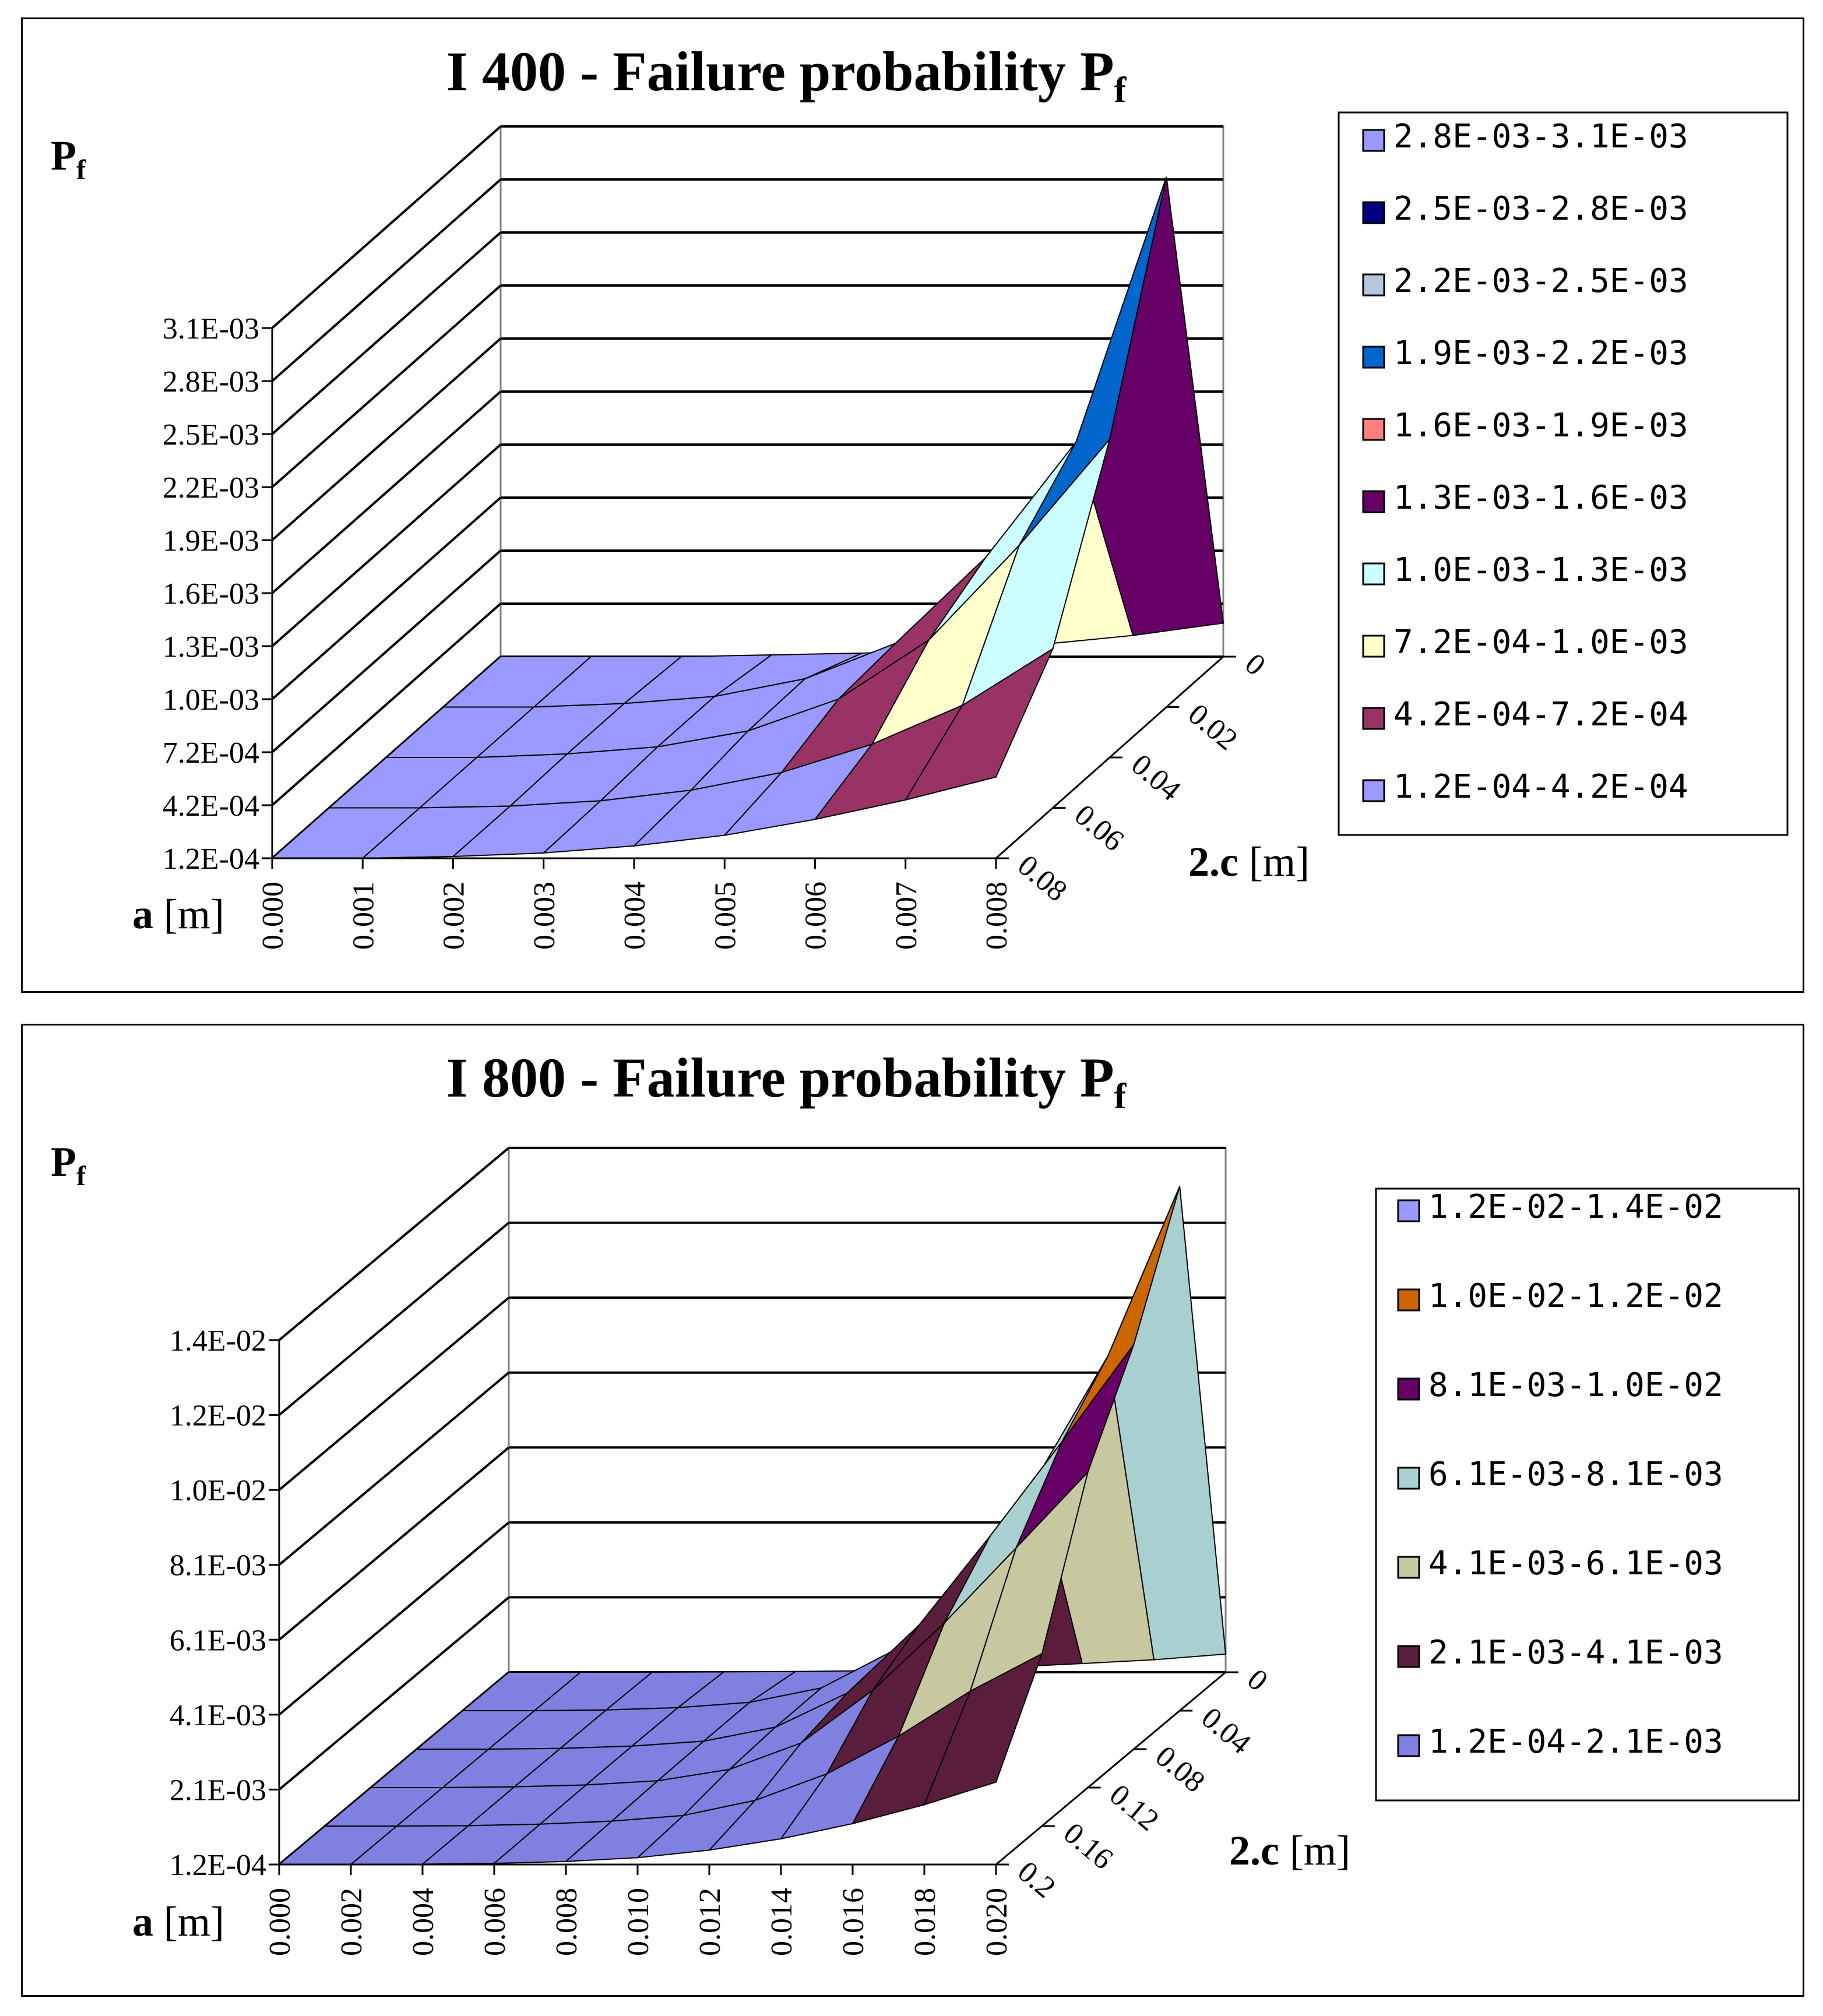 The width and height of the screenshot is (1823, 2016). What do you see at coordinates (786, 75) in the screenshot?
I see `chart-title: I 400 - Failure probability Pf` at bounding box center [786, 75].